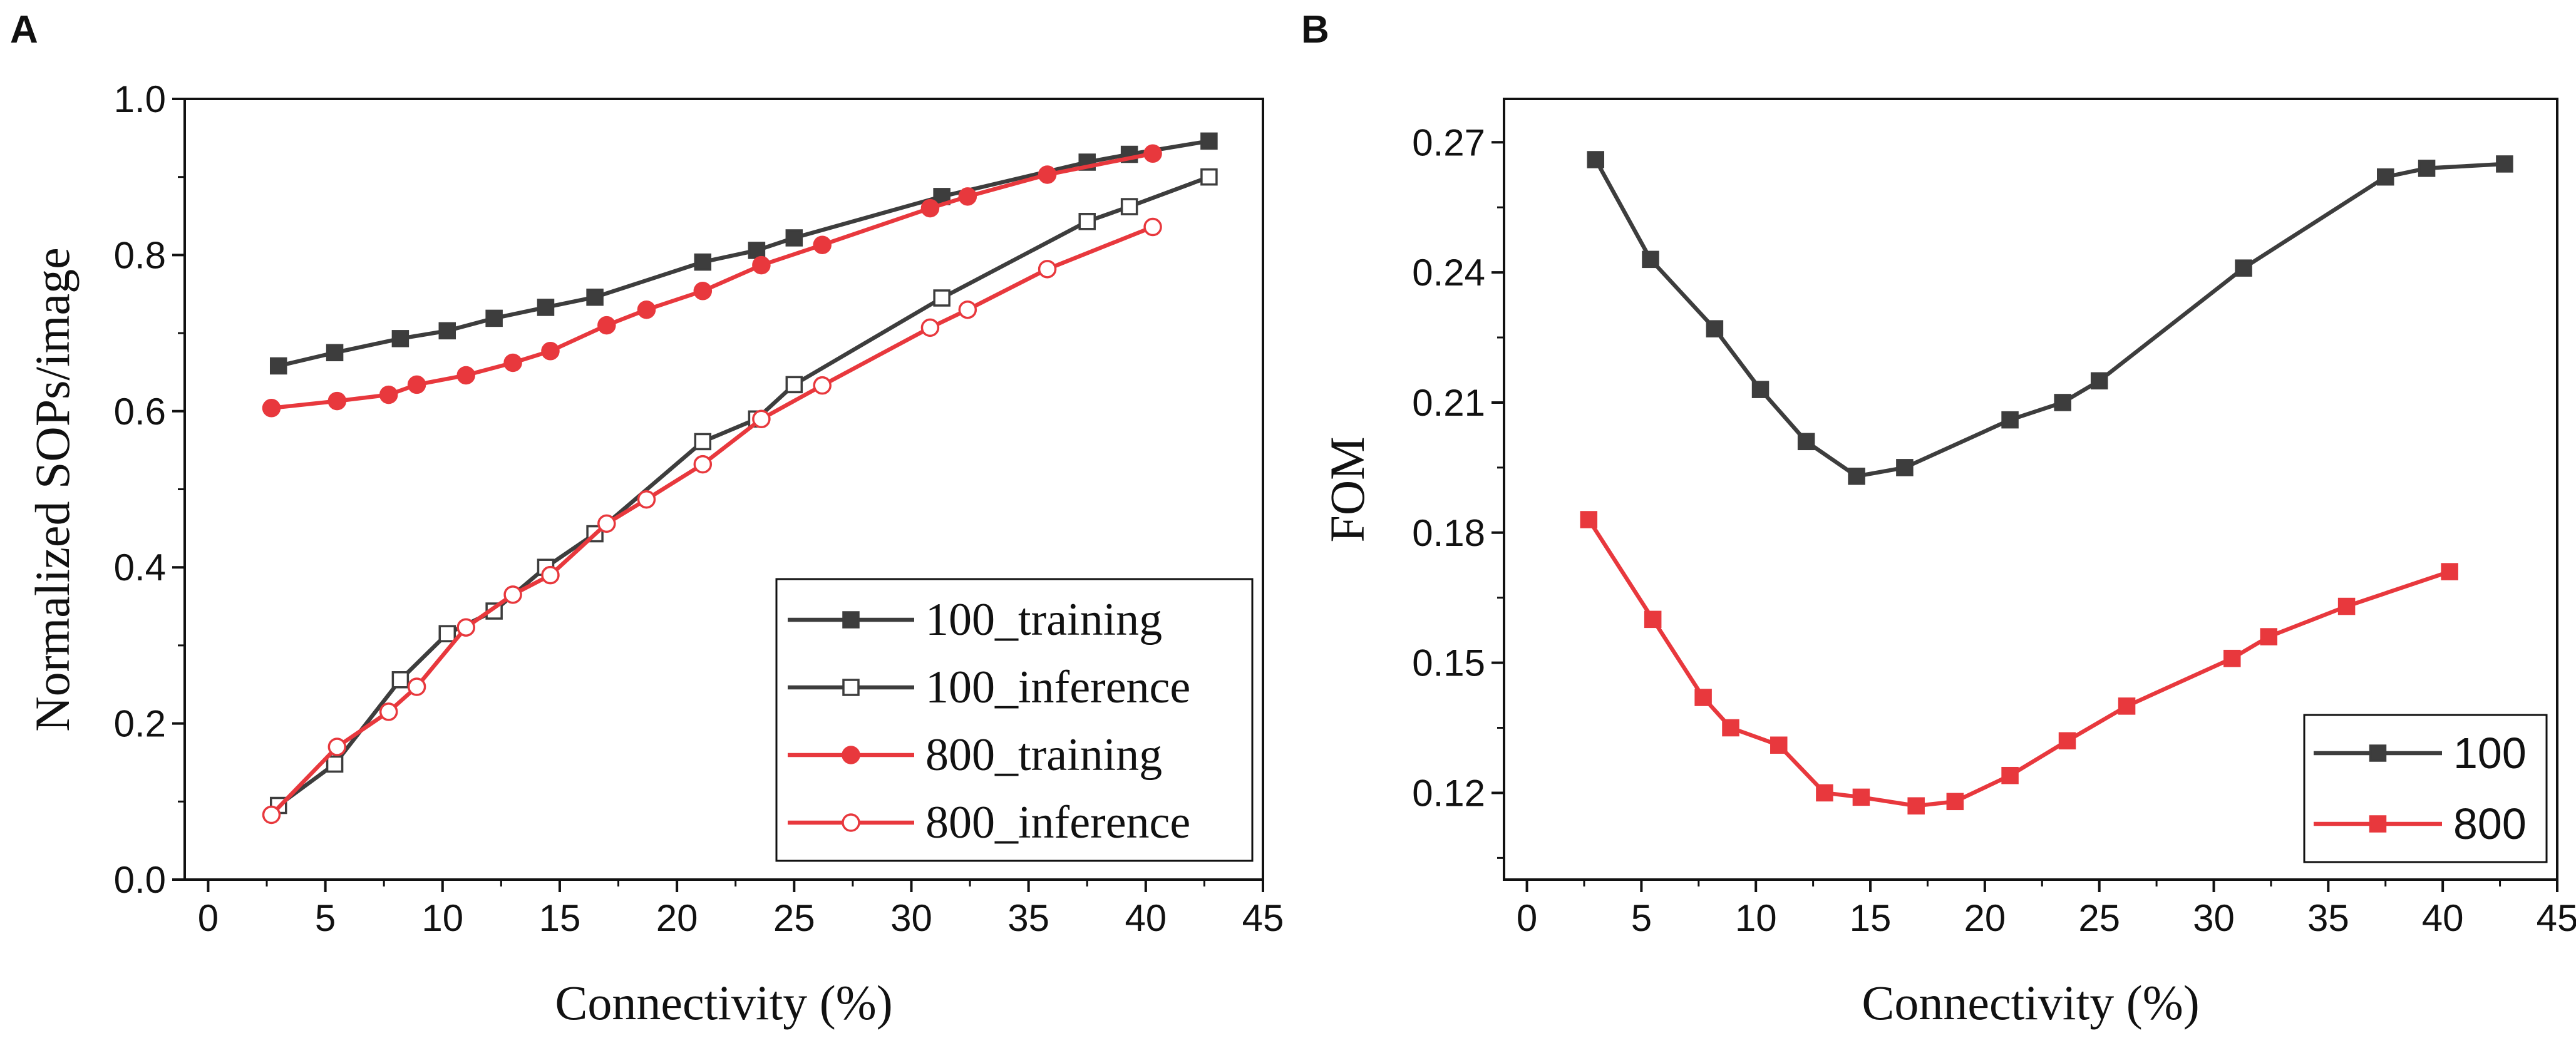 The width and height of the screenshot is (2576, 1043). What do you see at coordinates (1449, 142) in the screenshot?
I see `y-tick-label: 0.27` at bounding box center [1449, 142].